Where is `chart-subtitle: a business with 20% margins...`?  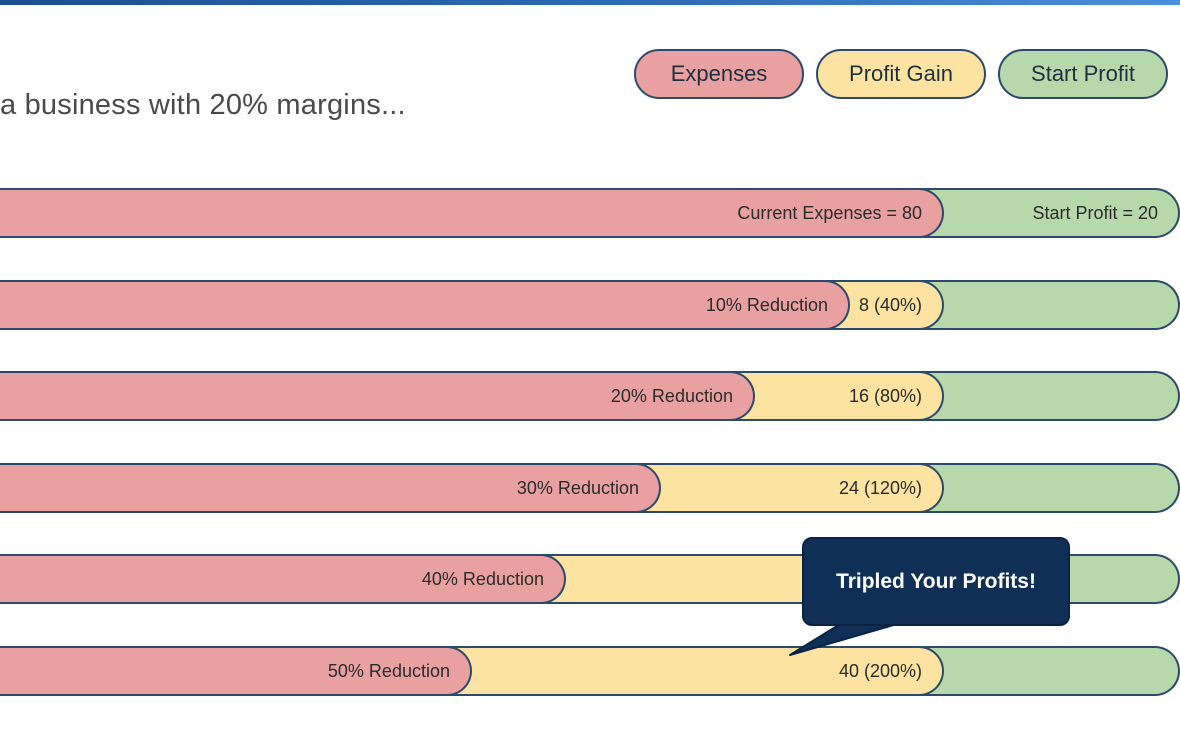 chart-subtitle: a business with 20% margins... is located at coordinates (203, 105).